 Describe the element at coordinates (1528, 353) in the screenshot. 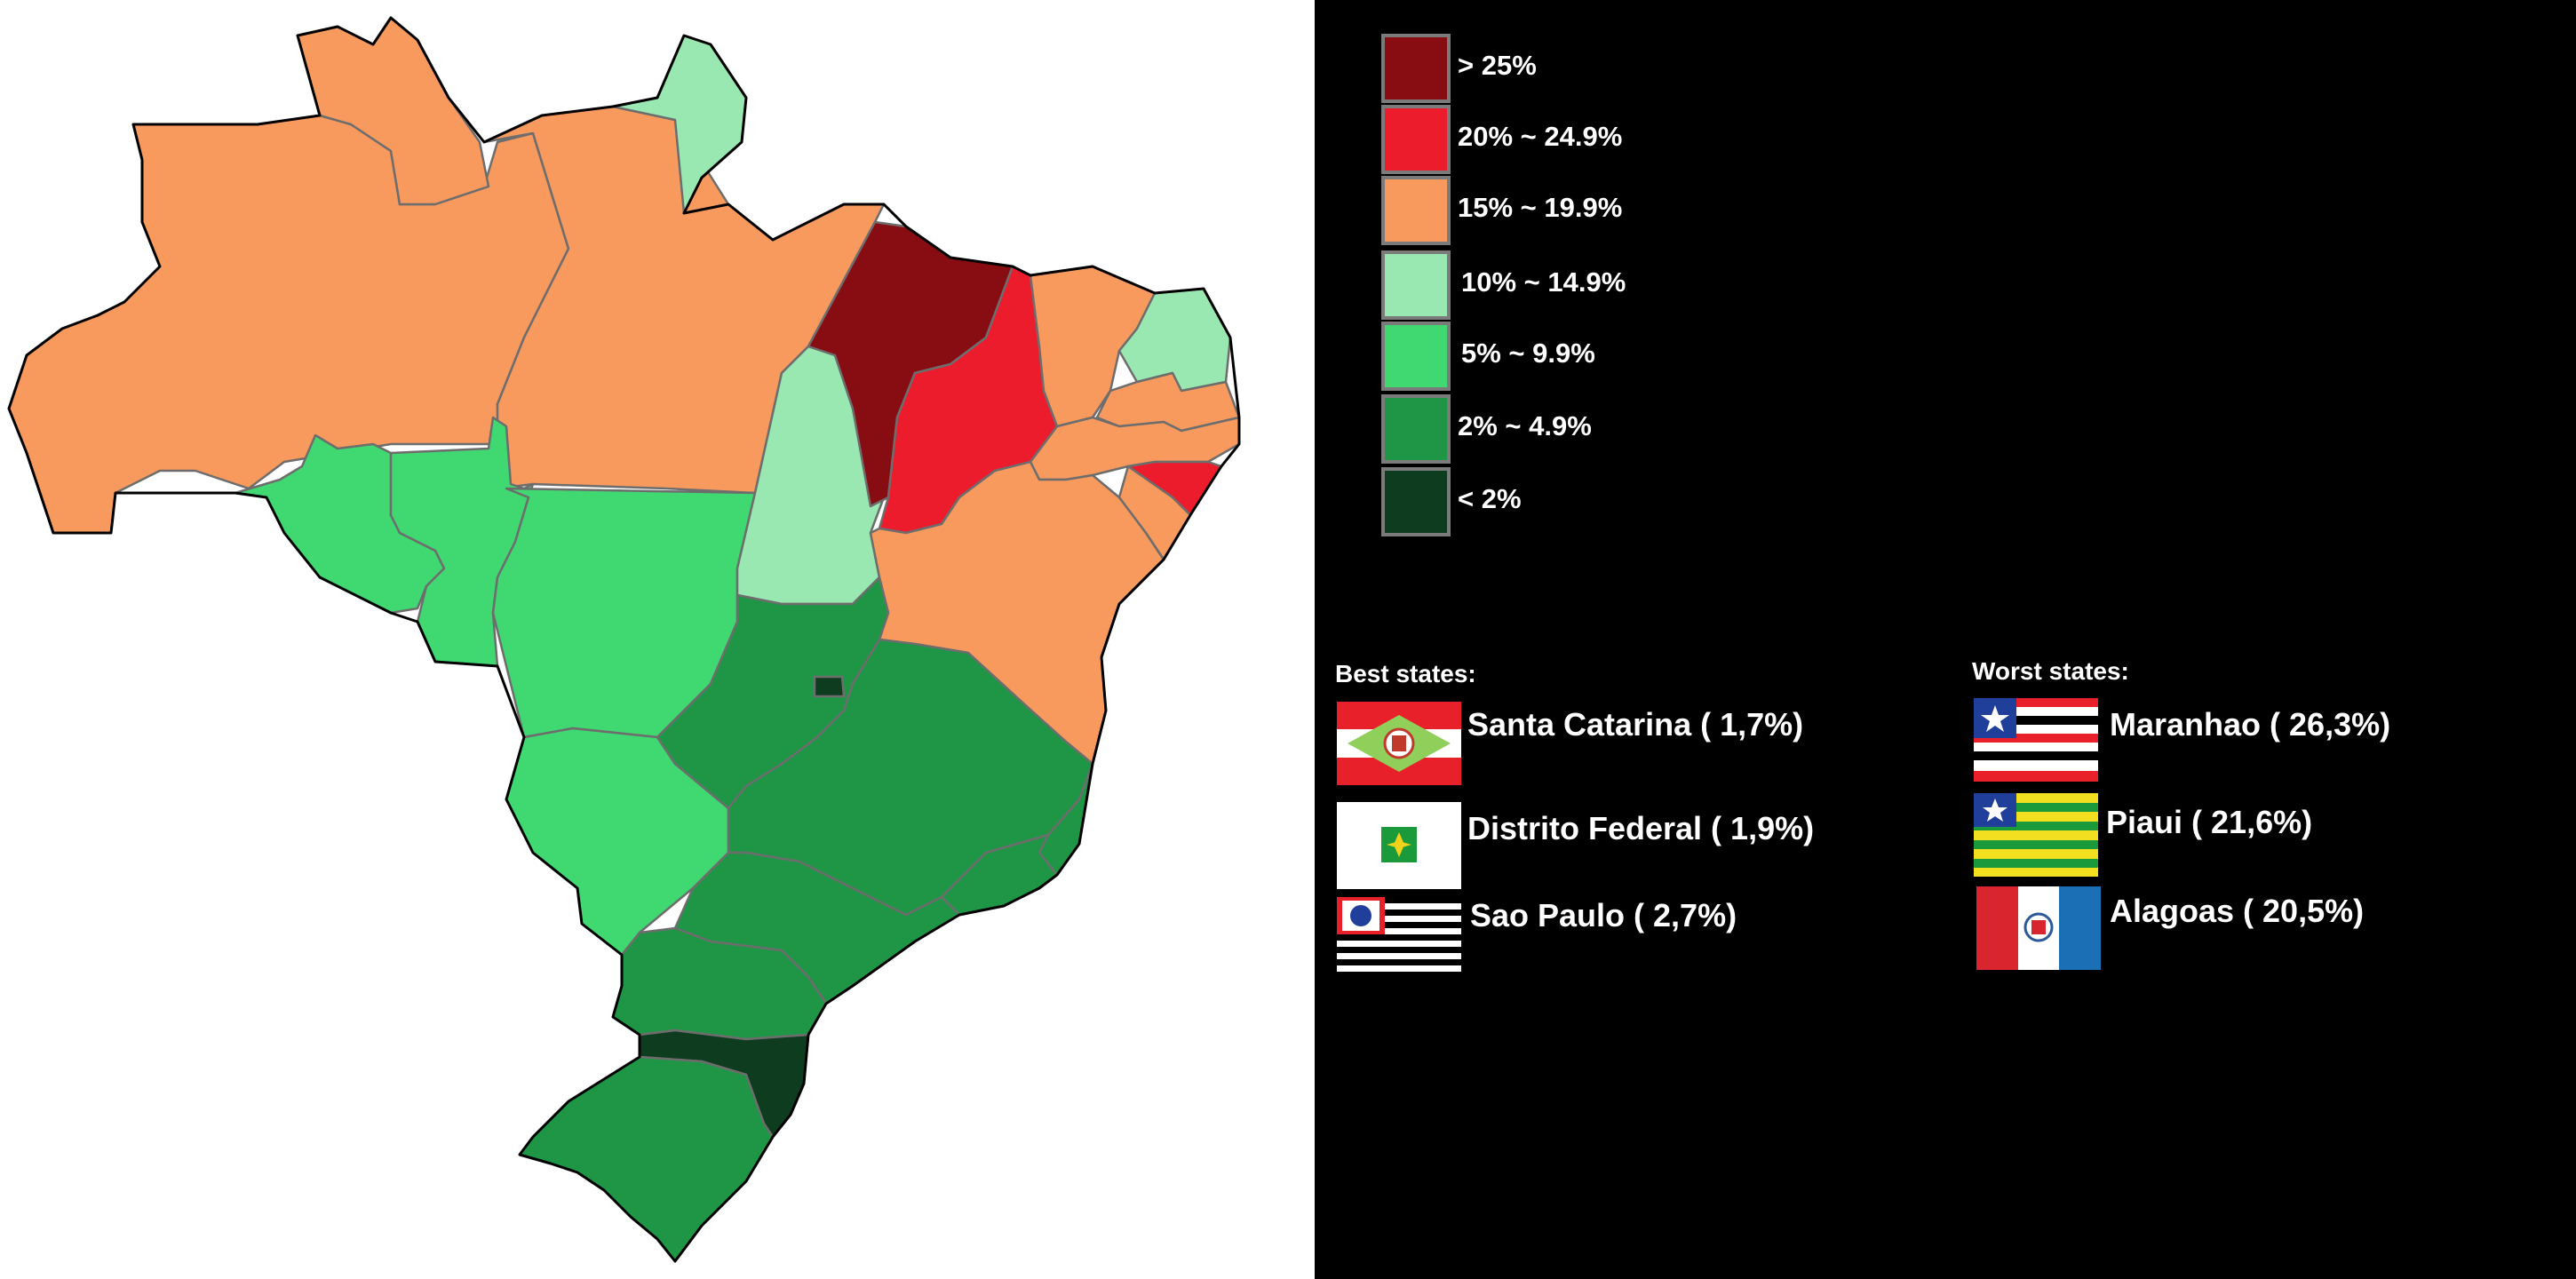

I see `legend-label: 5% ~ 9.9%` at that location.